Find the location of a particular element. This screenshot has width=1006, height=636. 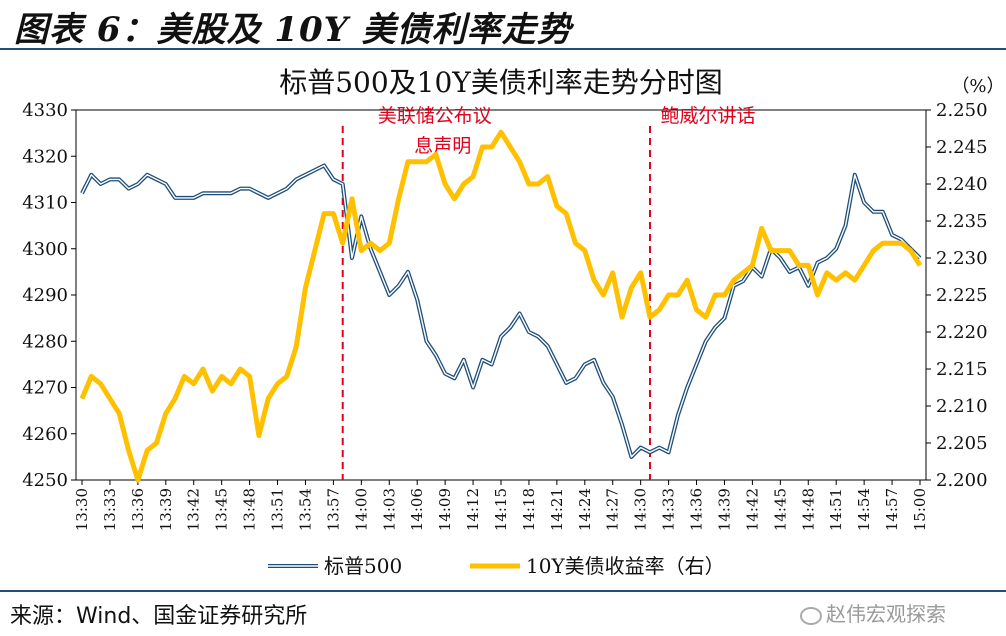

right-tick-label: 2.225 is located at coordinates (962, 295).